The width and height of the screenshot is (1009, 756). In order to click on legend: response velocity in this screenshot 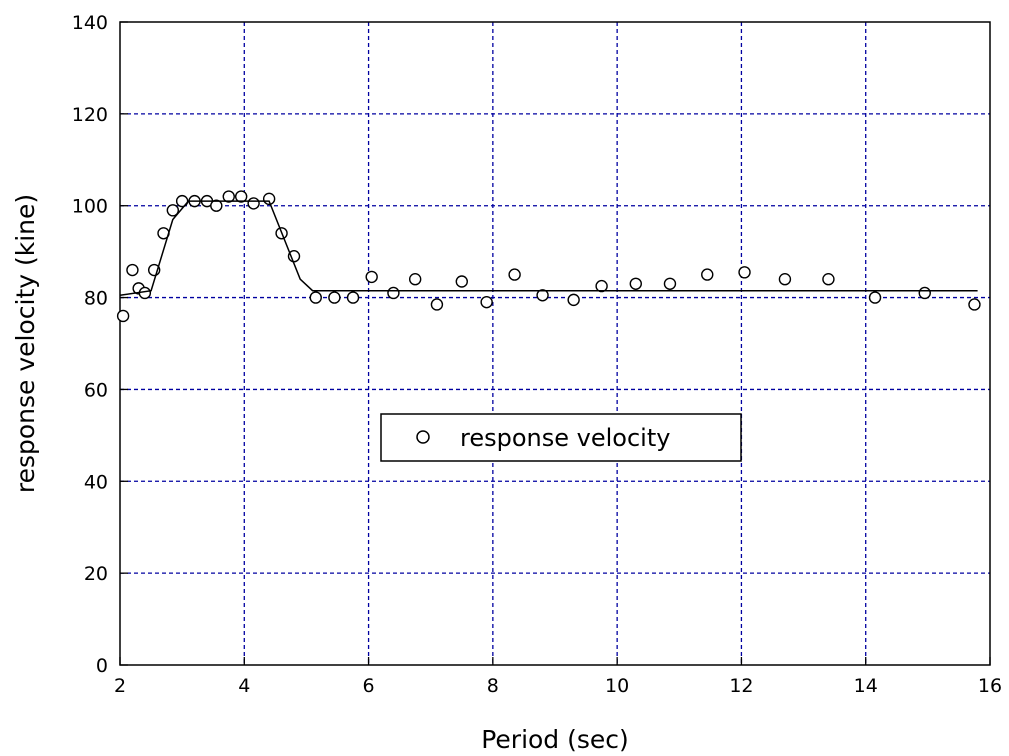, I will do `click(561, 437)`.